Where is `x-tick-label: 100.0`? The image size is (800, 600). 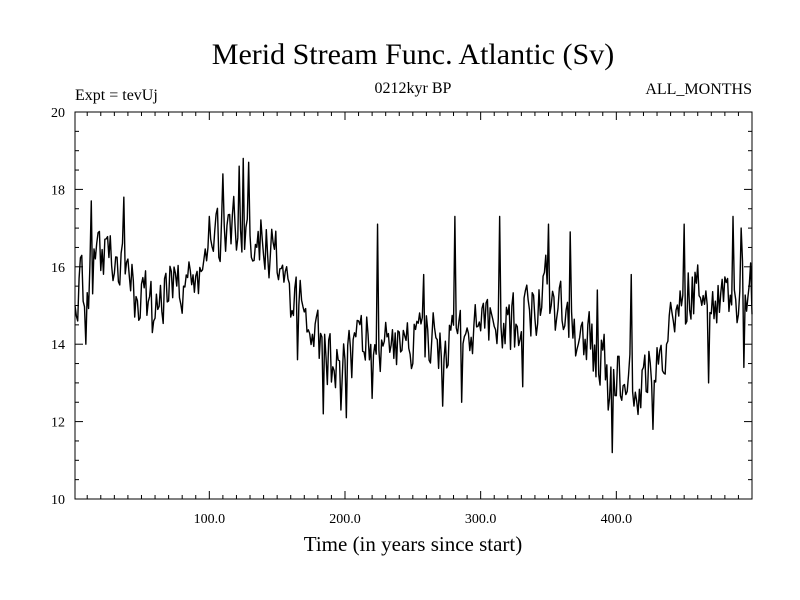
x-tick-label: 100.0 is located at coordinates (210, 519).